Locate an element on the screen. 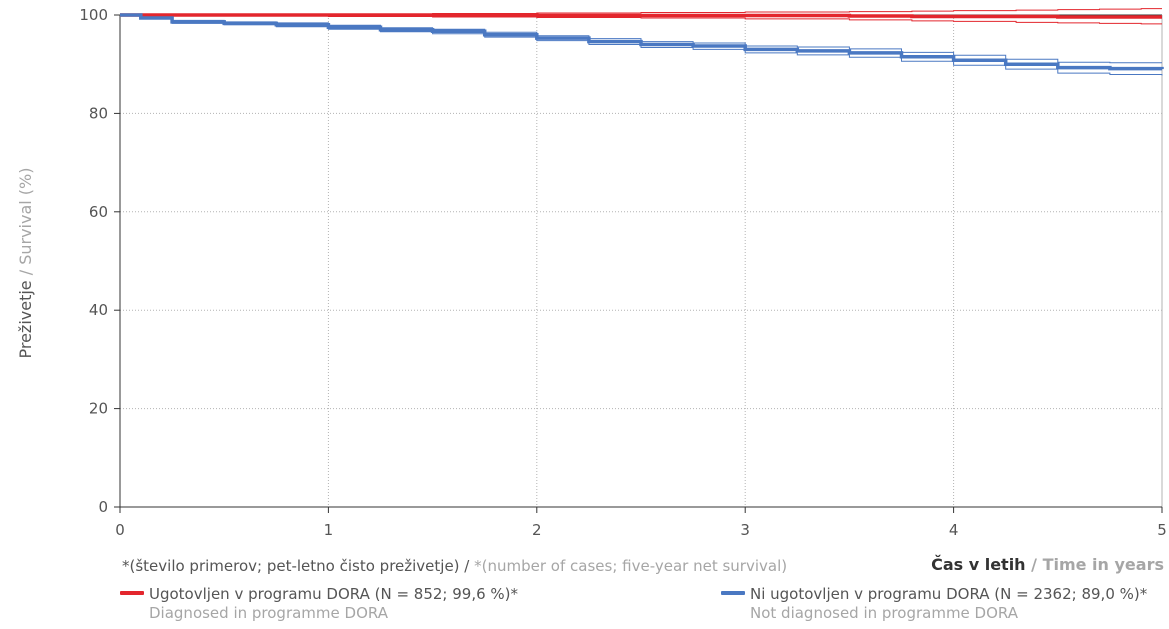 The width and height of the screenshot is (1169, 629). y-axis-label-en: / Survival (%) is located at coordinates (25, 224).